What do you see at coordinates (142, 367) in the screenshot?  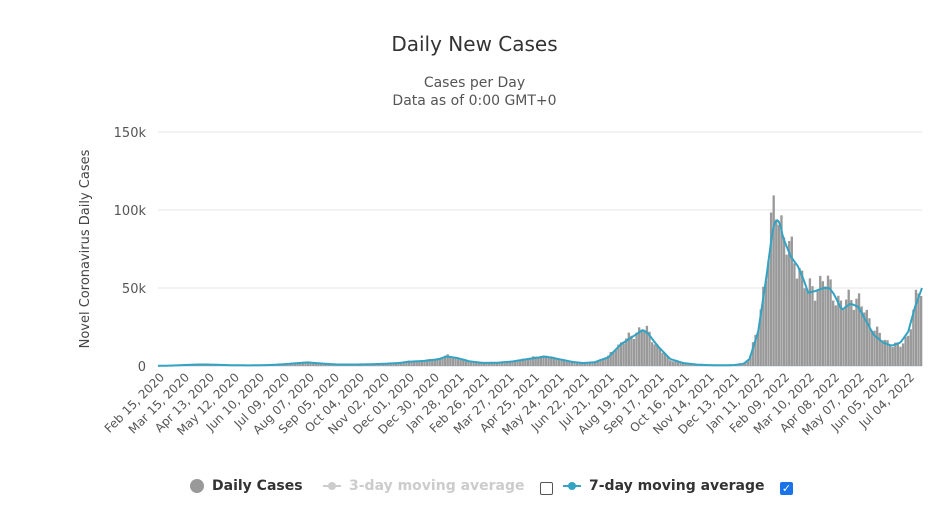 I see `y-tick-label: 0` at bounding box center [142, 367].